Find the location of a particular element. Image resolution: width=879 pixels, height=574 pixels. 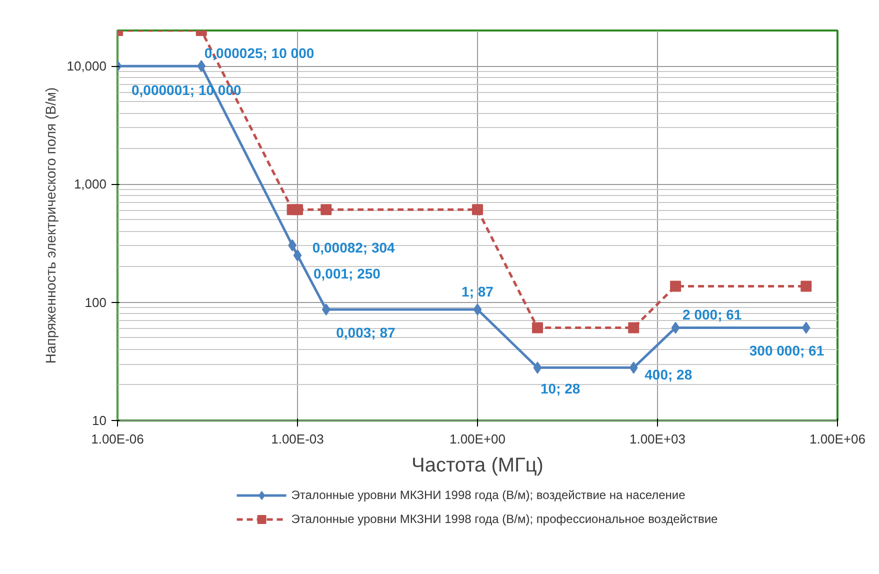

x-tick-label: 1.00E+00 is located at coordinates (477, 439).